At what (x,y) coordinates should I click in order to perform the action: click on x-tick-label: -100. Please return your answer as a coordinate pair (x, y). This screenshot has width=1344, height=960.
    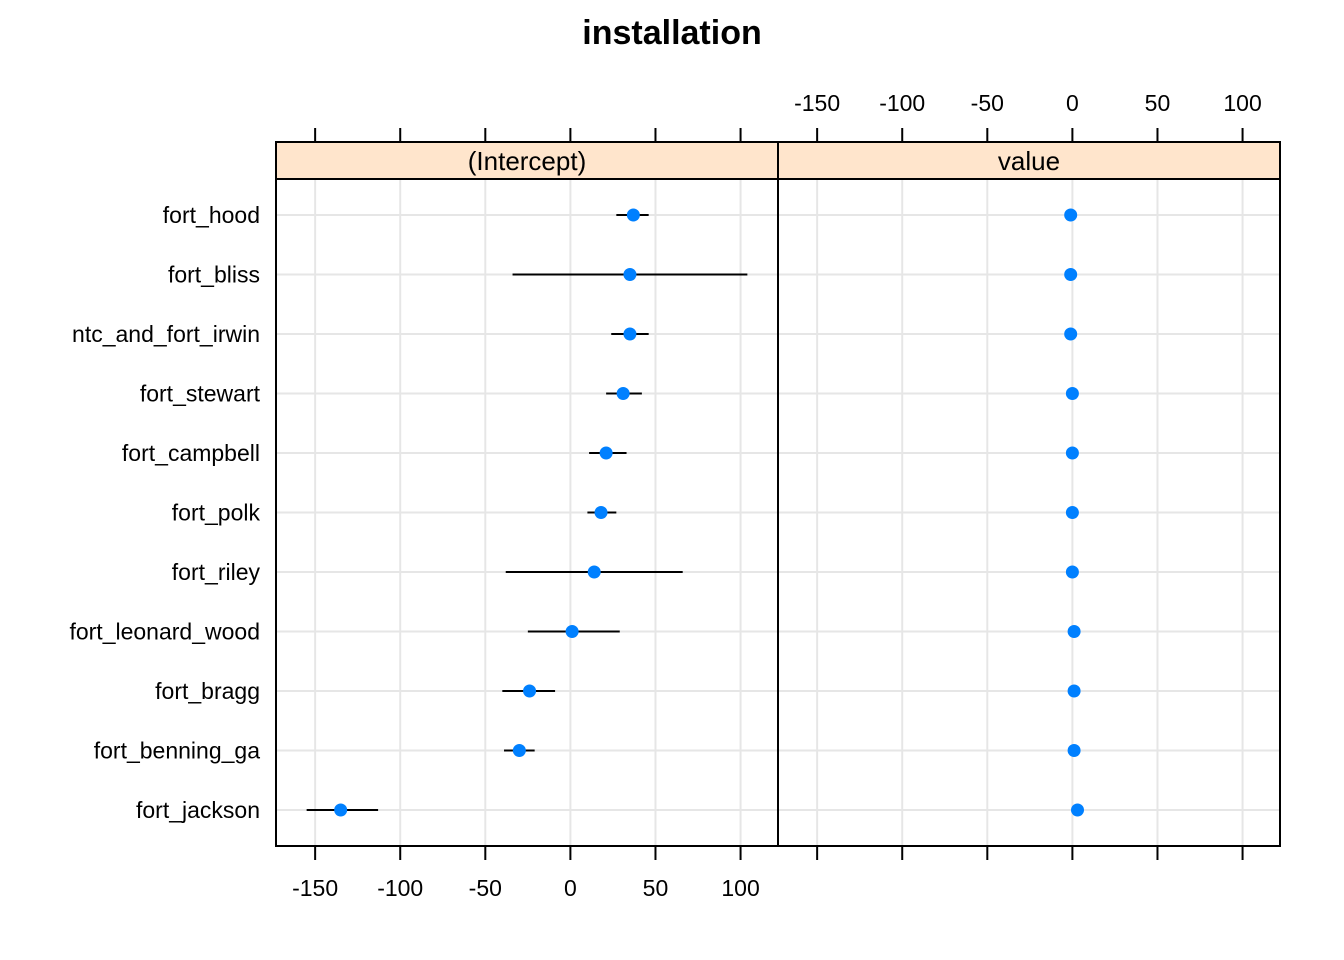
    Looking at the image, I should click on (400, 888).